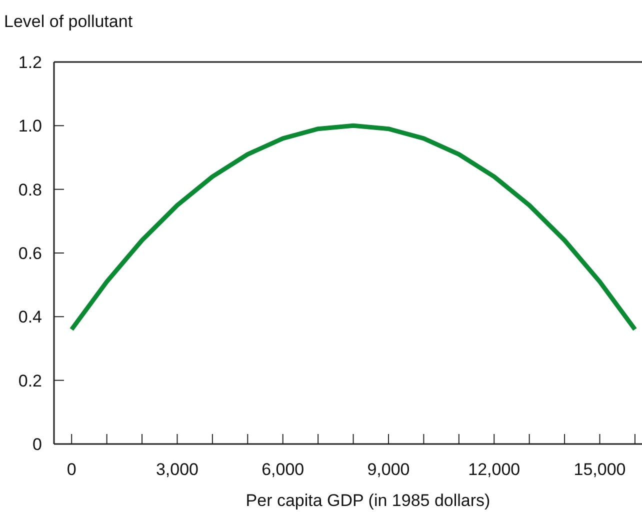 This screenshot has height=515, width=642. Describe the element at coordinates (30, 190) in the screenshot. I see `y-tick-label: 0.8` at that location.